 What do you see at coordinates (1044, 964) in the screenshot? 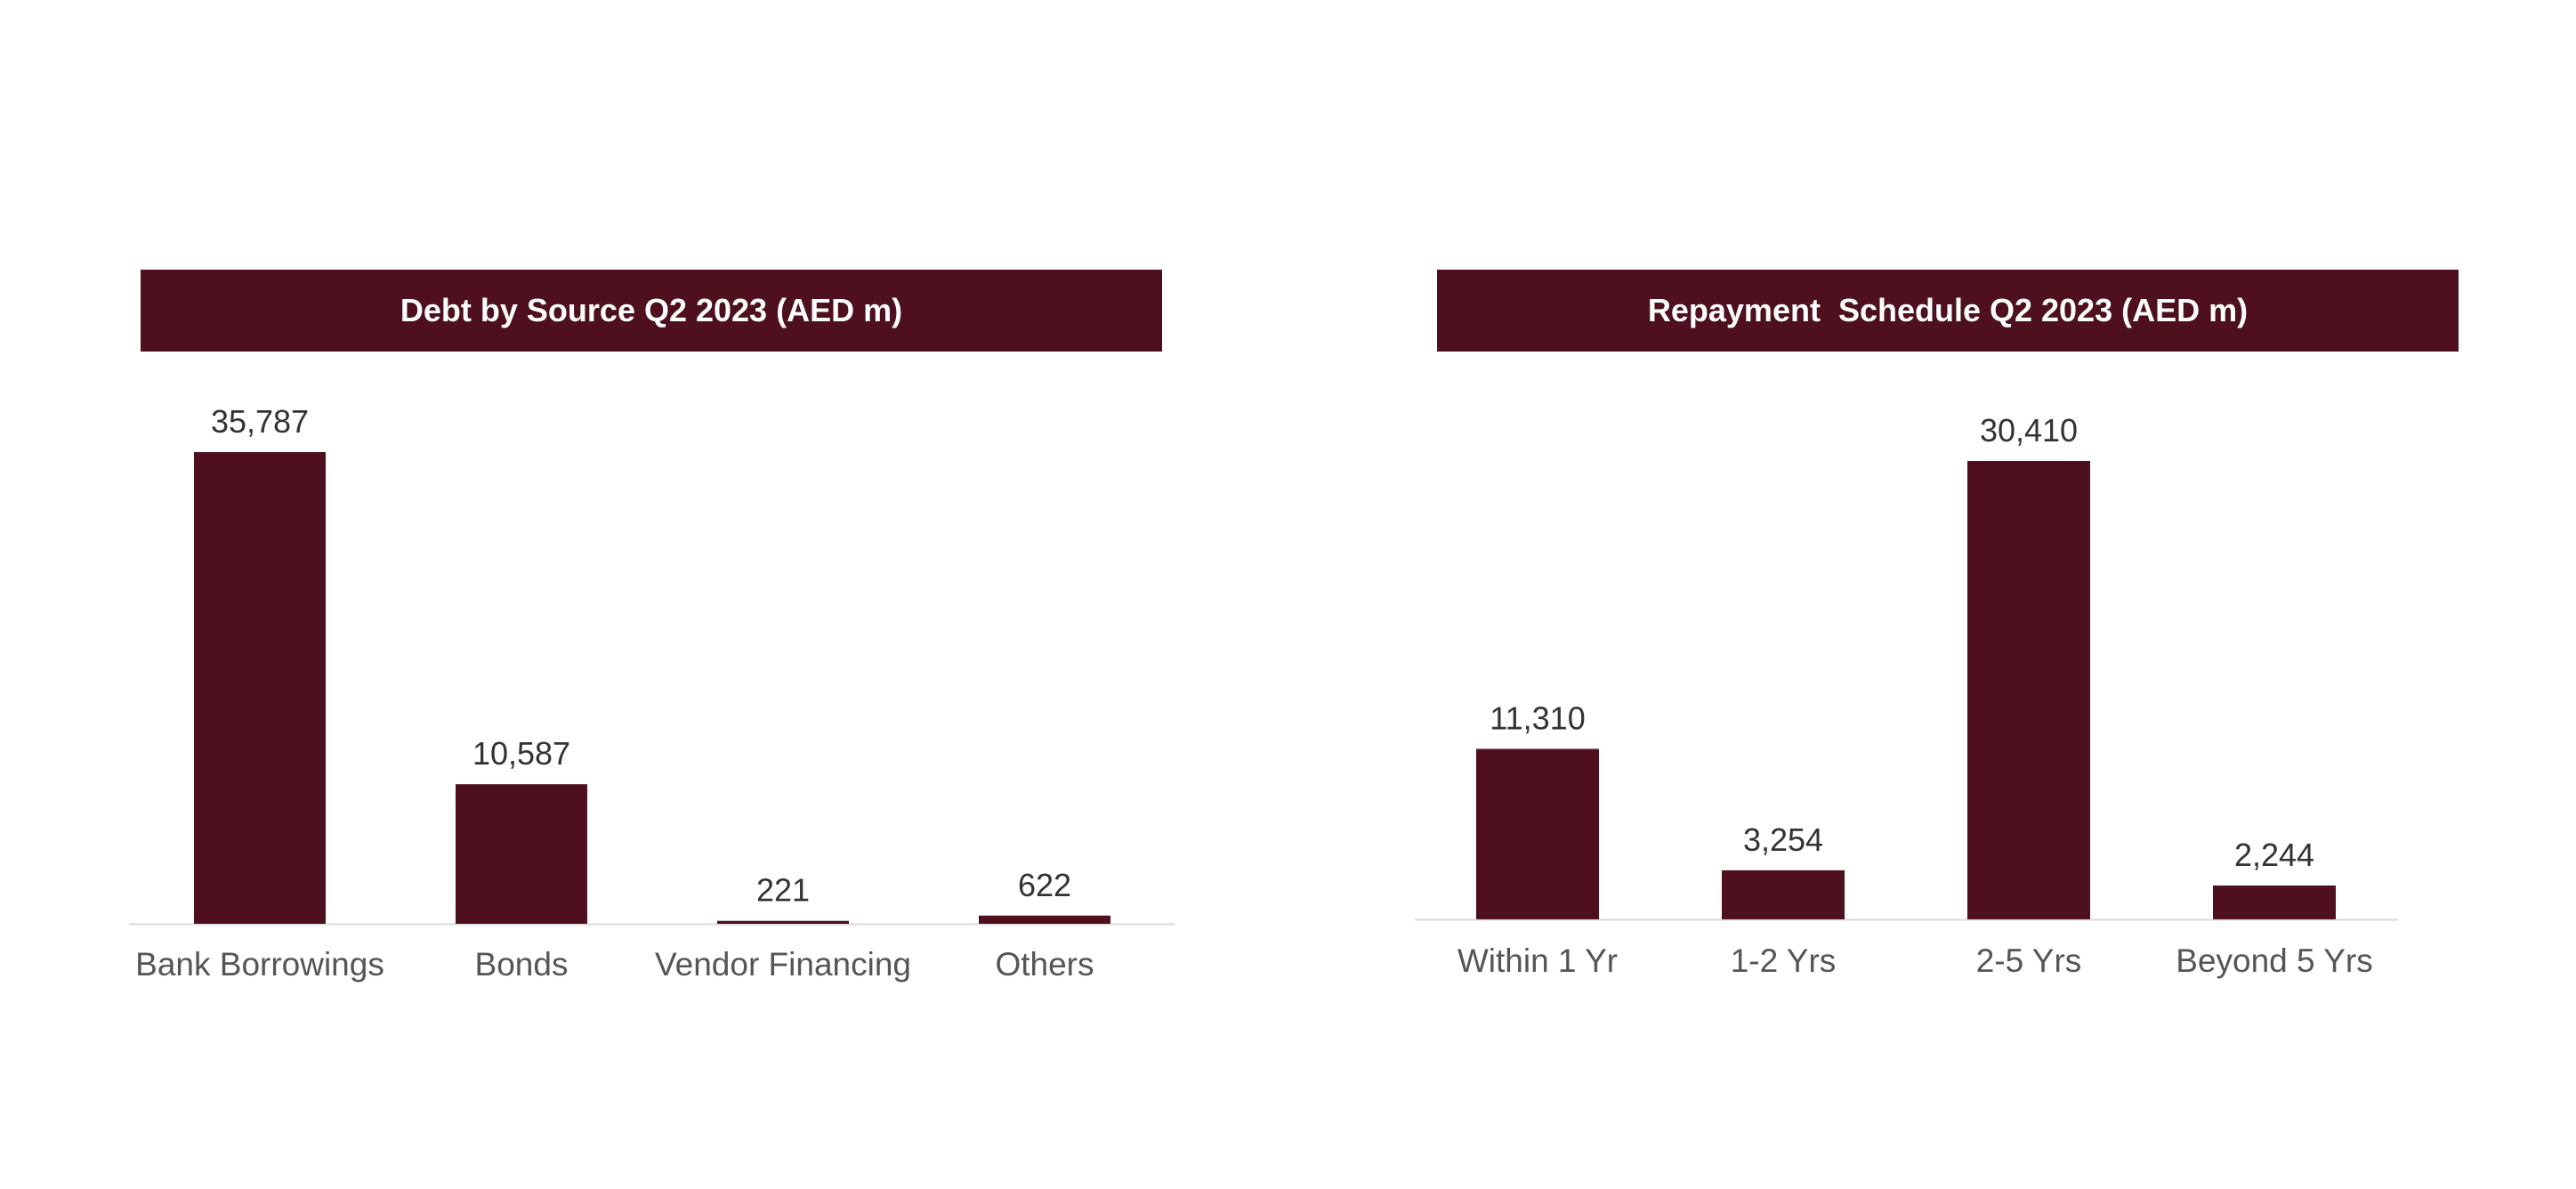
I see `debt-source-category-label: Others` at bounding box center [1044, 964].